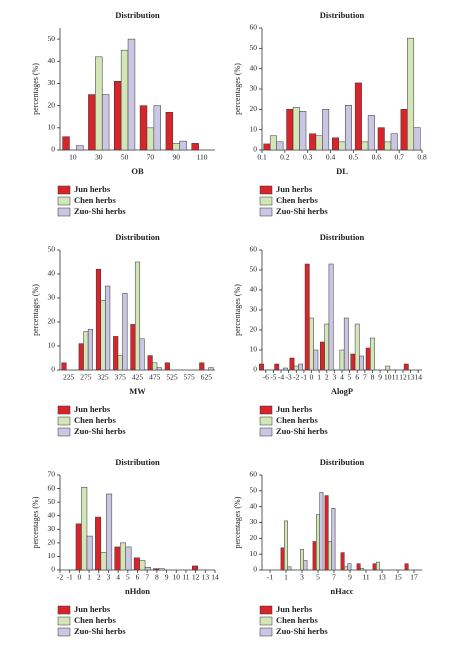 The height and width of the screenshot is (660, 468). I want to click on x-tick-label: 525, so click(172, 377).